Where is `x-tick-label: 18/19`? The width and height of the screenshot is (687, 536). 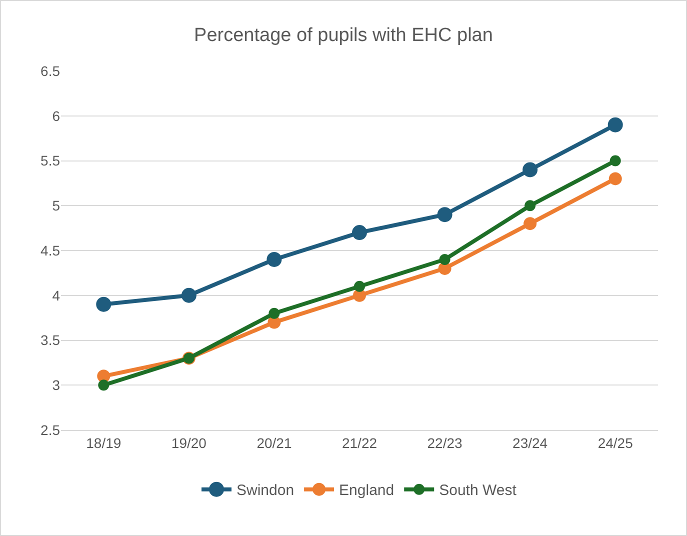
x-tick-label: 18/19 is located at coordinates (104, 442).